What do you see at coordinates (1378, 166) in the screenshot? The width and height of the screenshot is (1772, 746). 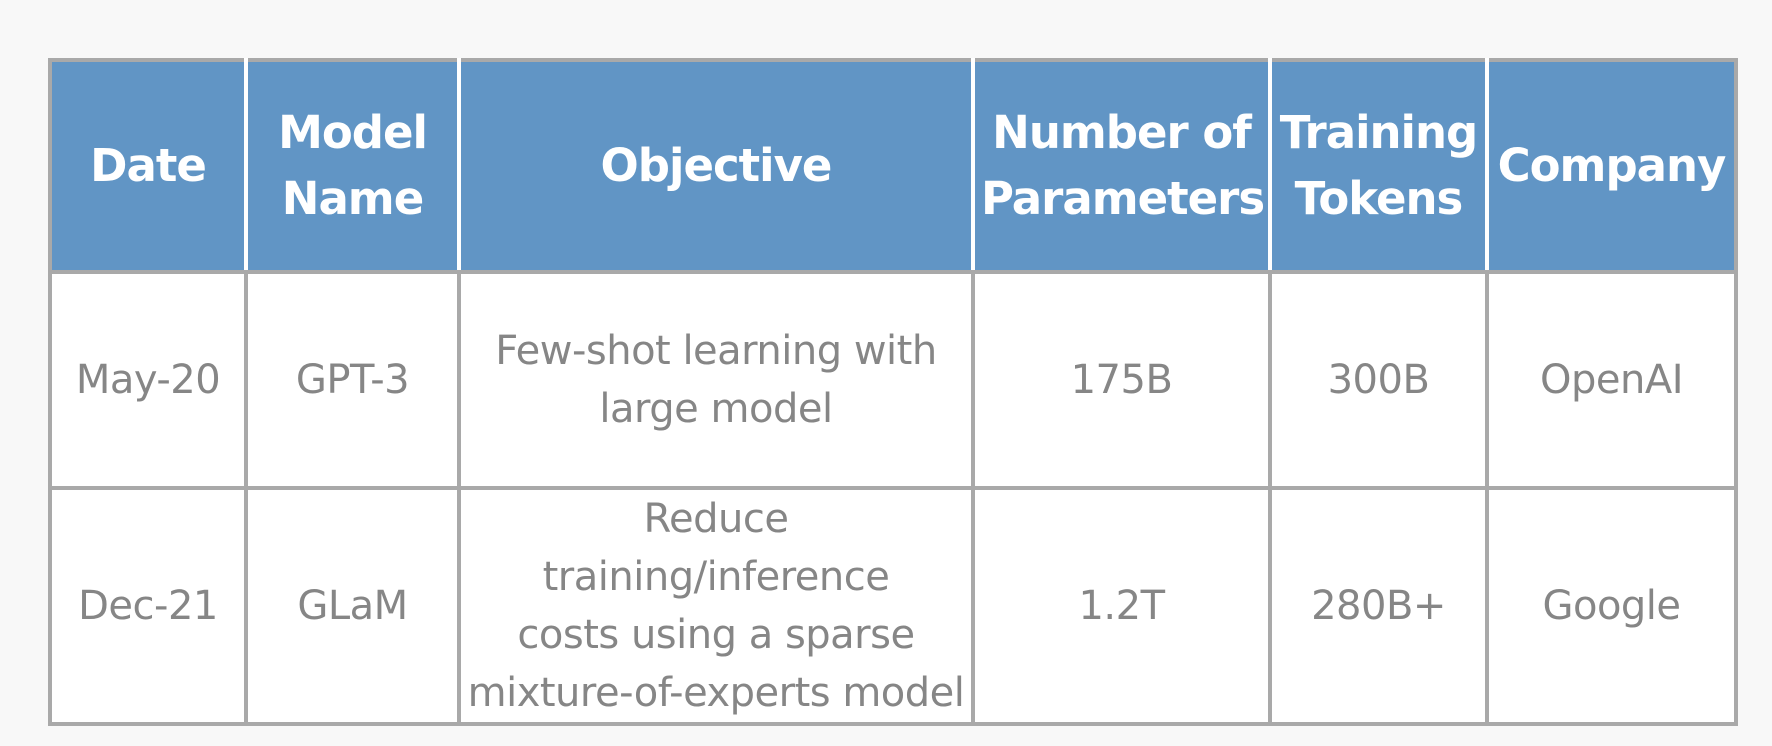 I see `header-training-tokens: Training Tokens` at bounding box center [1378, 166].